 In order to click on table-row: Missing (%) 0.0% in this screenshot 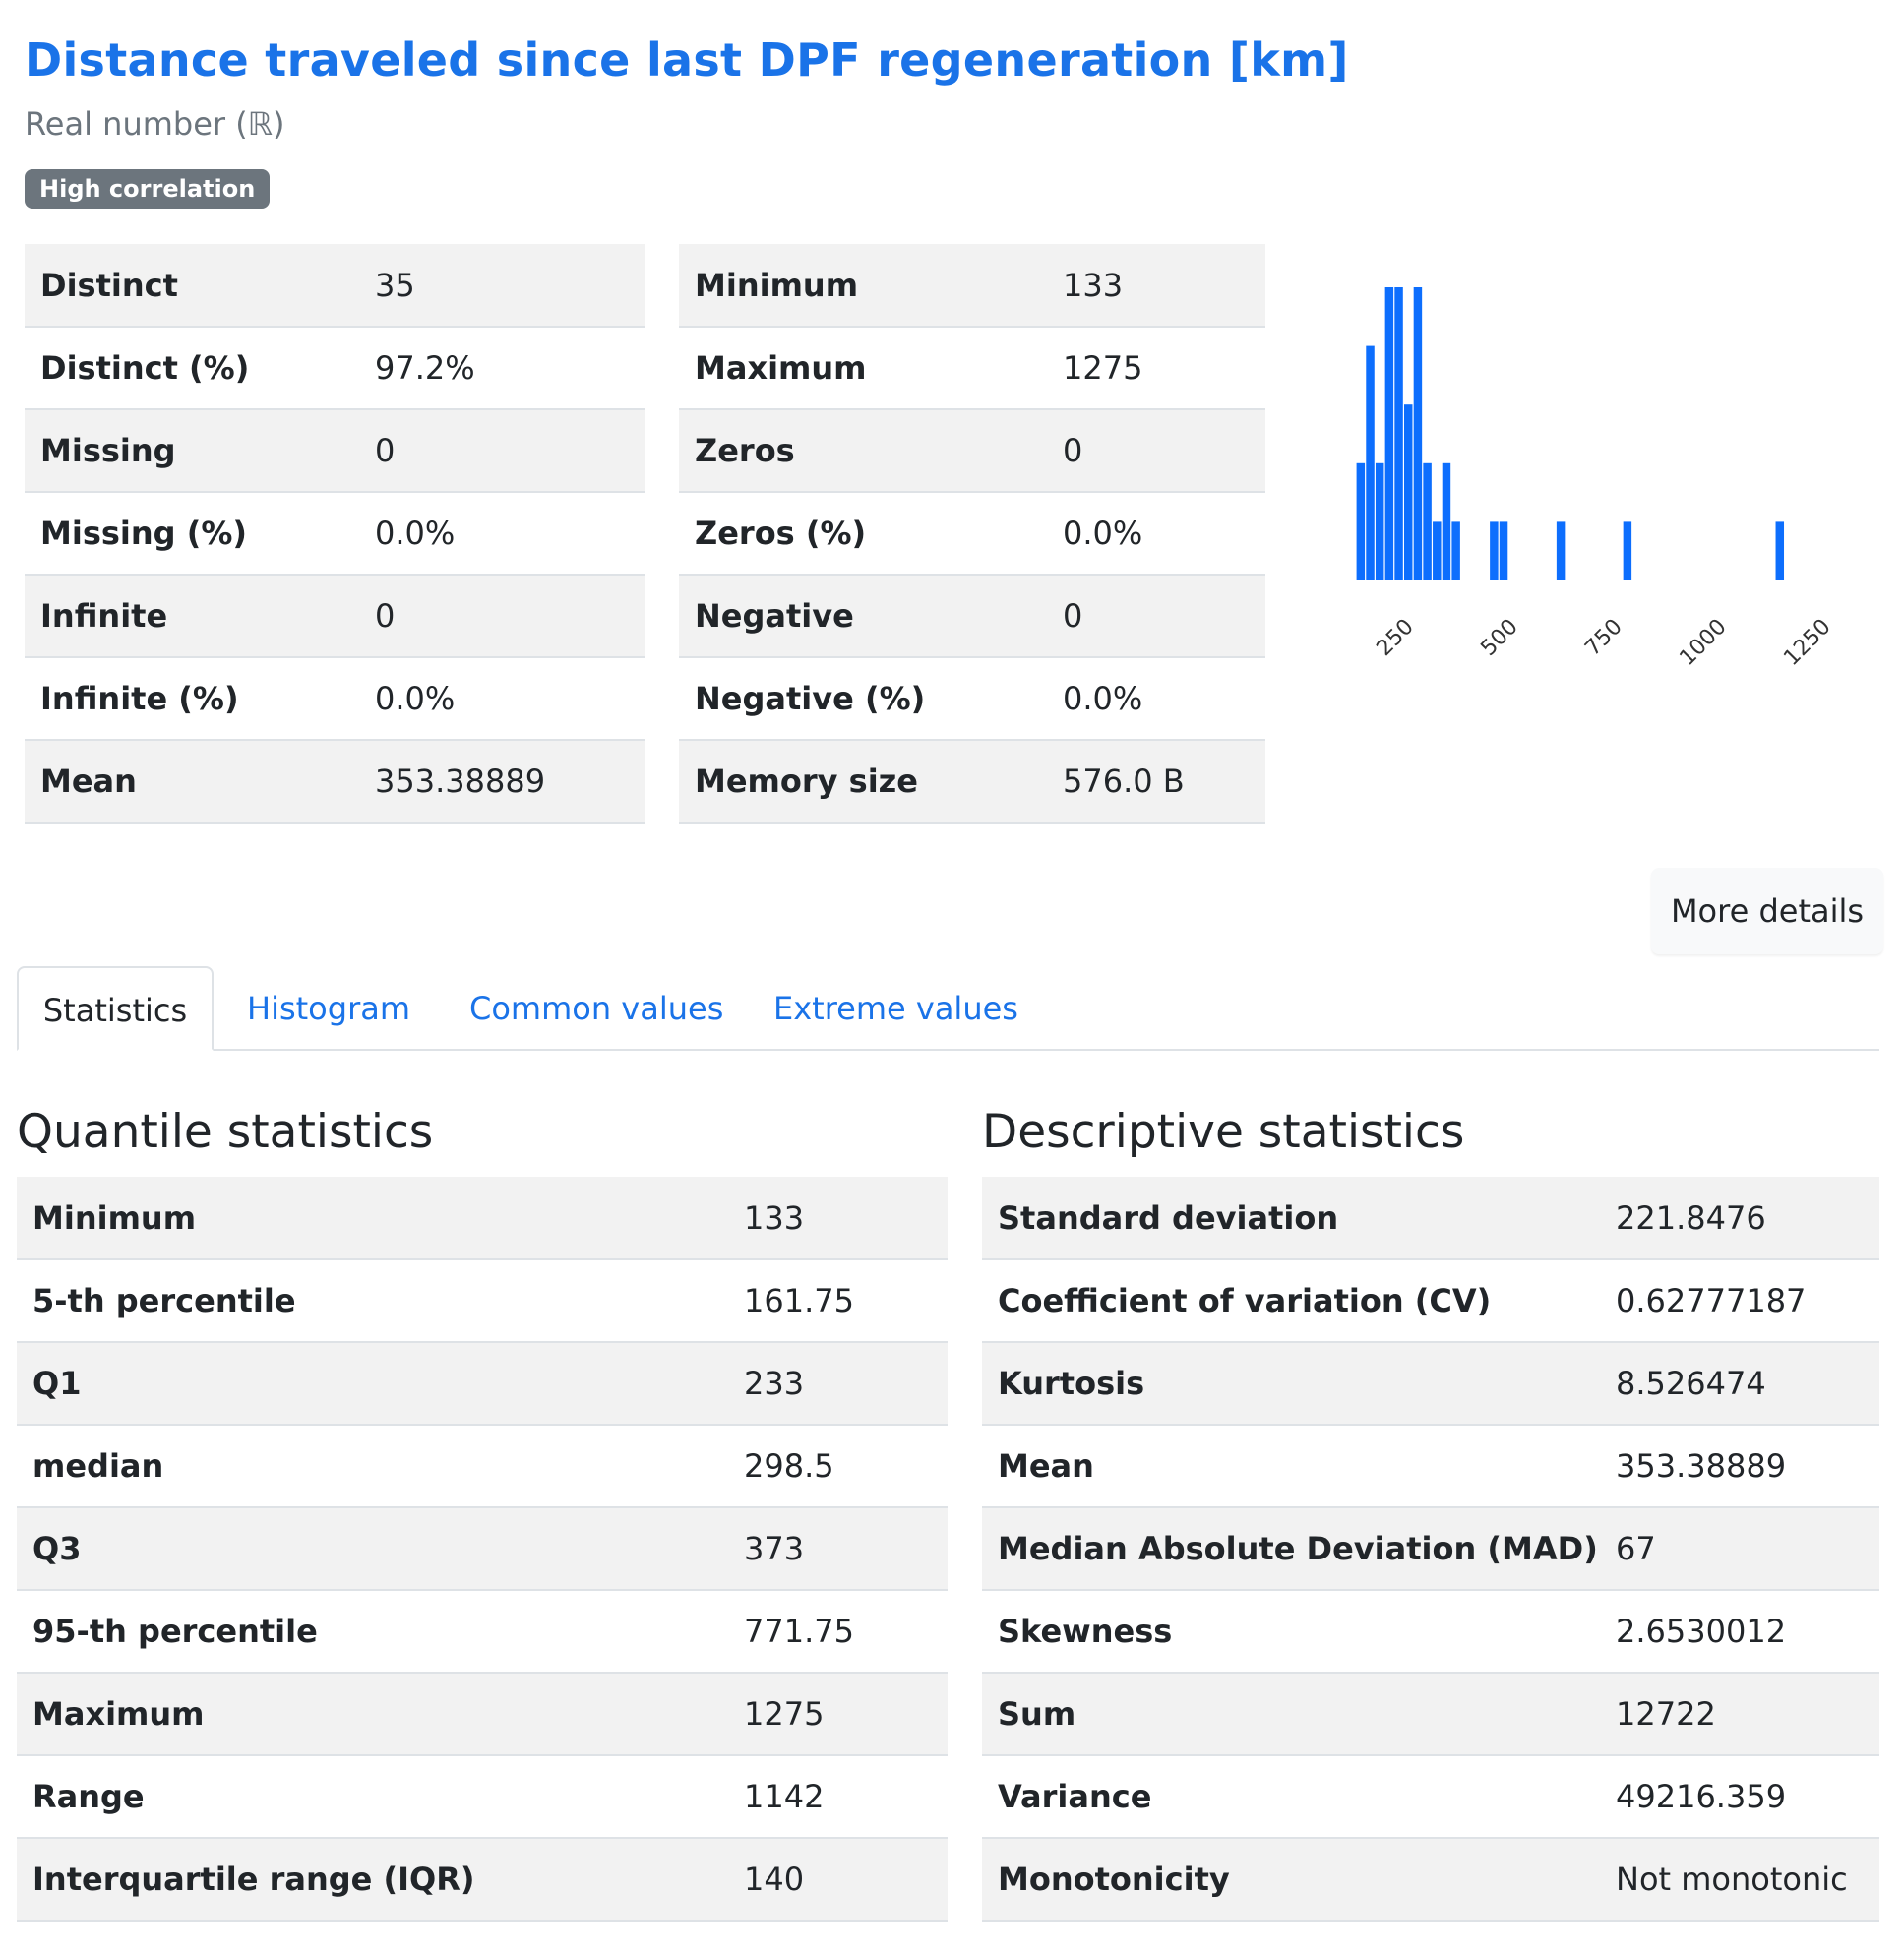, I will do `click(335, 534)`.